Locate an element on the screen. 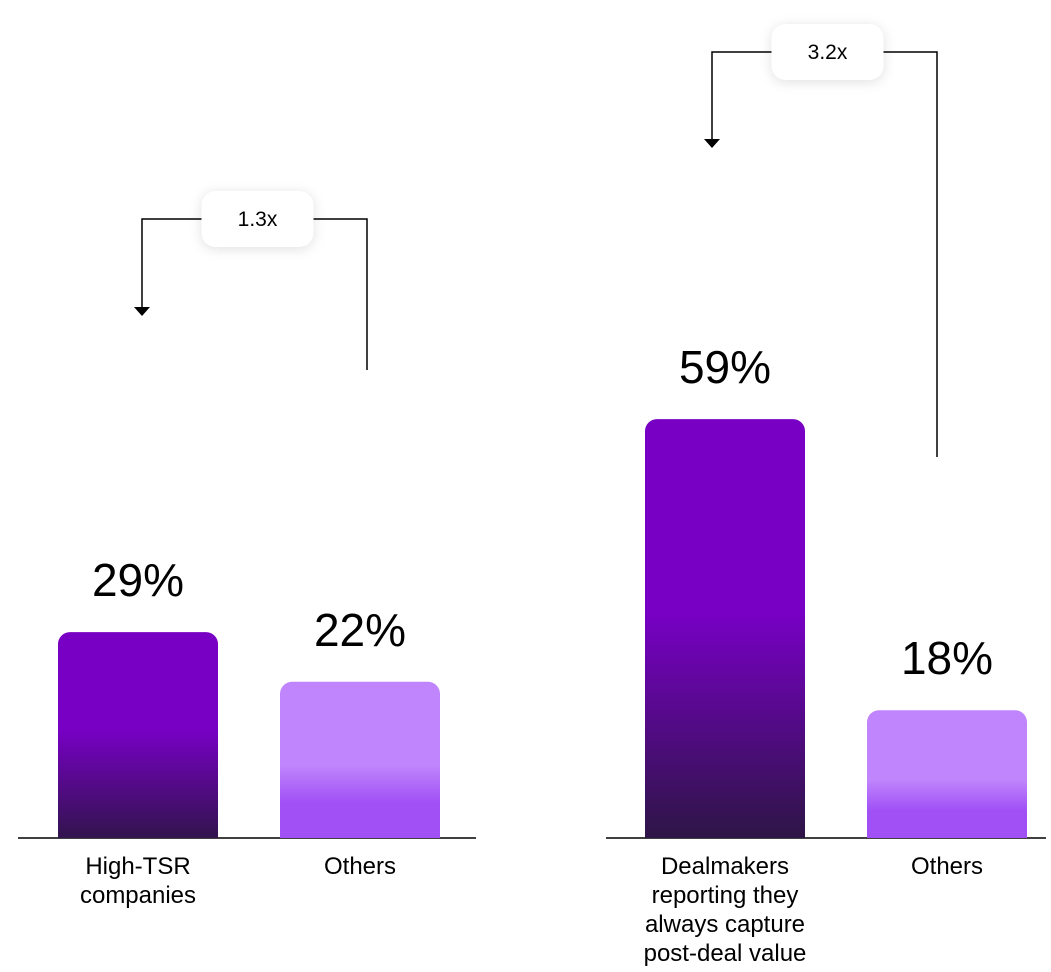 The width and height of the screenshot is (1051, 972). chart-1-bar-others is located at coordinates (360, 759).